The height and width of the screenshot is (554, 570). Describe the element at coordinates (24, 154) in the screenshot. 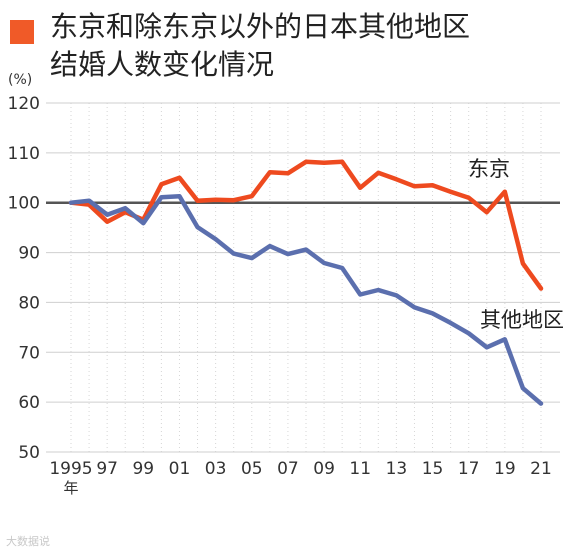

I see `y-tick-label: 110` at that location.